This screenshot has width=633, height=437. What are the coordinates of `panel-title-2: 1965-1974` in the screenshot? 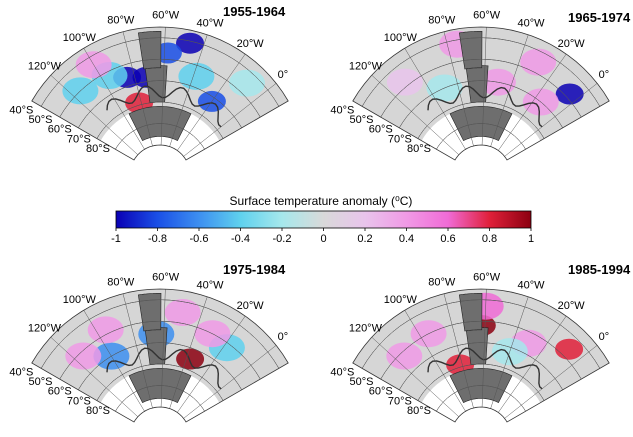 It's located at (599, 17).